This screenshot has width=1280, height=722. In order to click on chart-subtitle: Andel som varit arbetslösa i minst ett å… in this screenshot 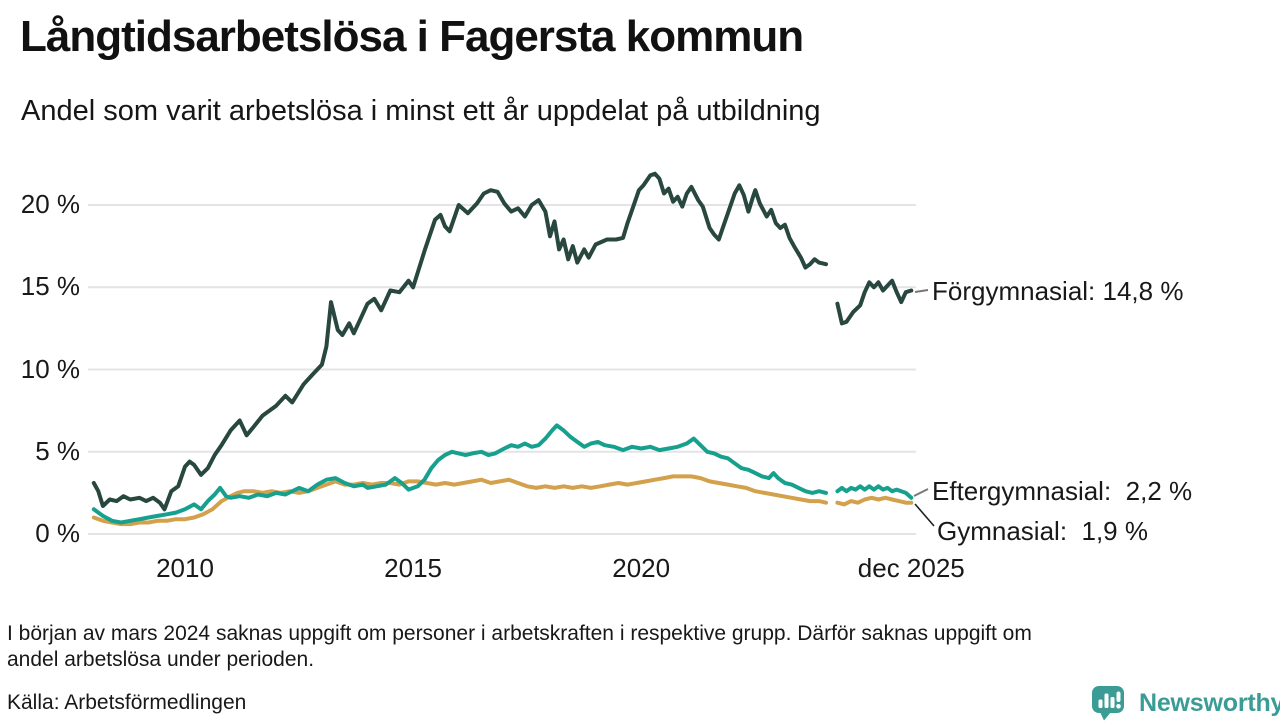, I will do `click(421, 111)`.